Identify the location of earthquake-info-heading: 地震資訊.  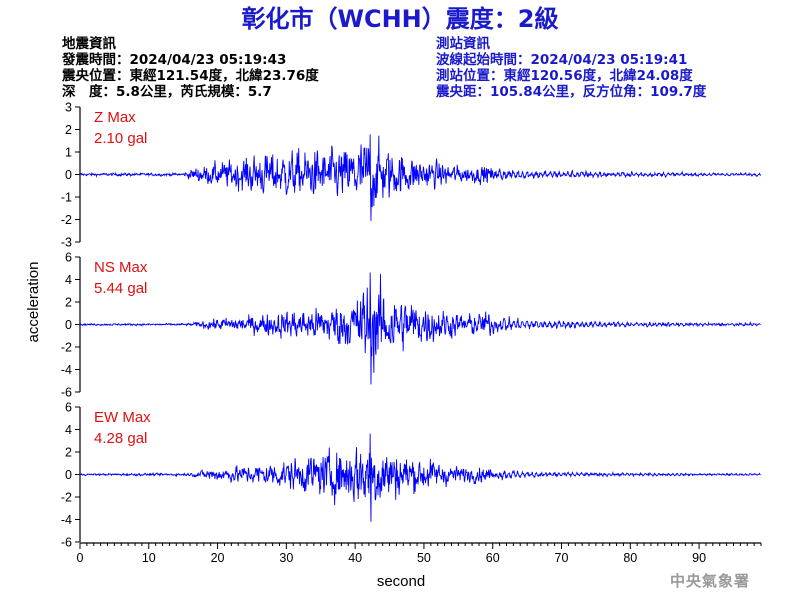
(89, 44).